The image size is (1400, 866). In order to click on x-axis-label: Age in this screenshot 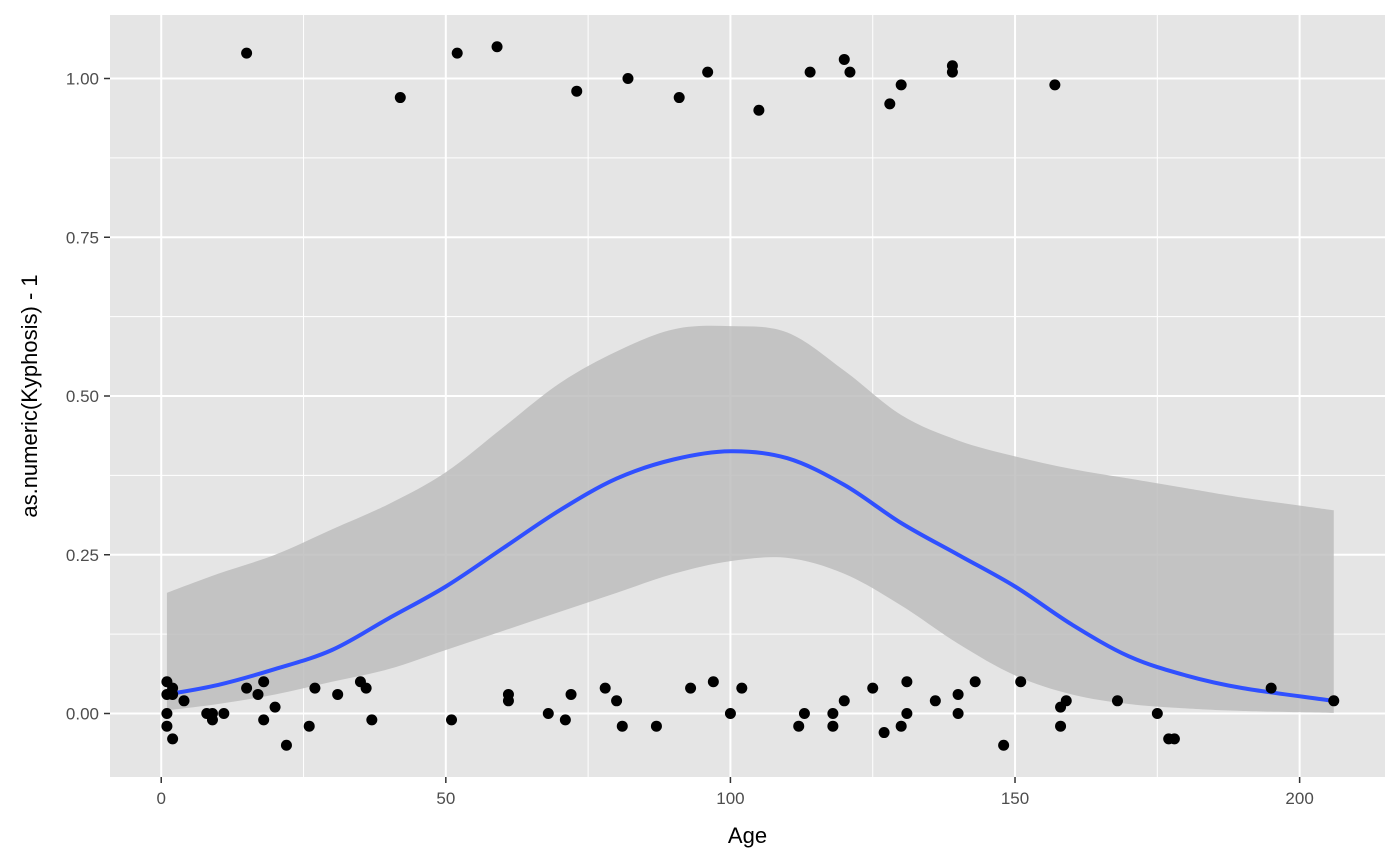, I will do `click(747, 835)`.